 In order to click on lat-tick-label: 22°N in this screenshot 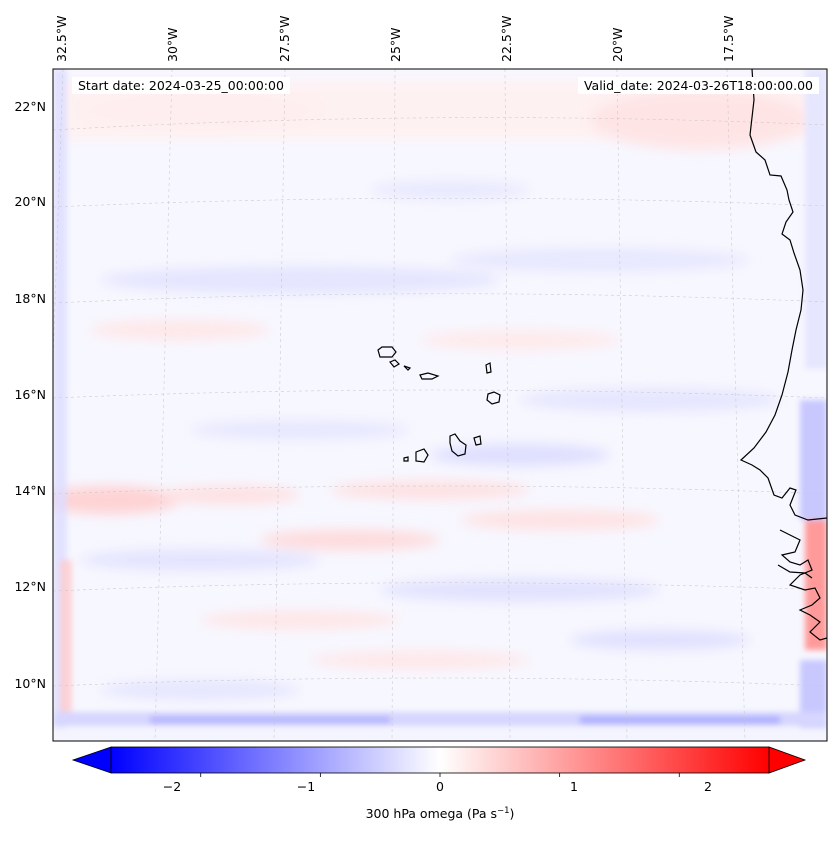, I will do `click(30, 106)`.